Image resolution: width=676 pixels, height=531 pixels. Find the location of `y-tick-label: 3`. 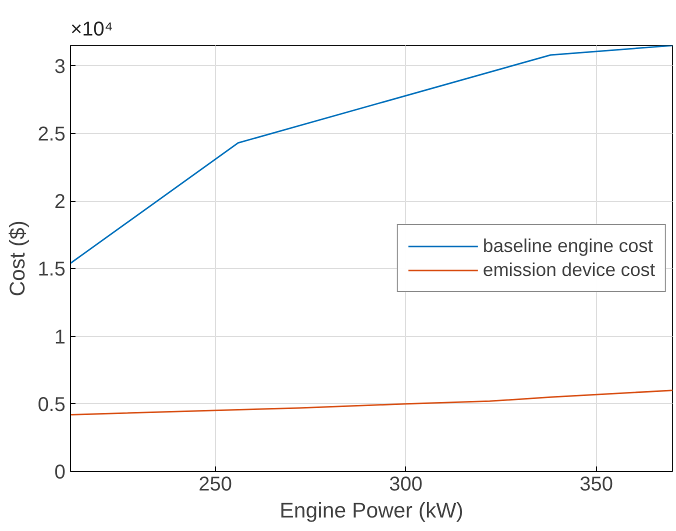

y-tick-label: 3 is located at coordinates (60, 67).